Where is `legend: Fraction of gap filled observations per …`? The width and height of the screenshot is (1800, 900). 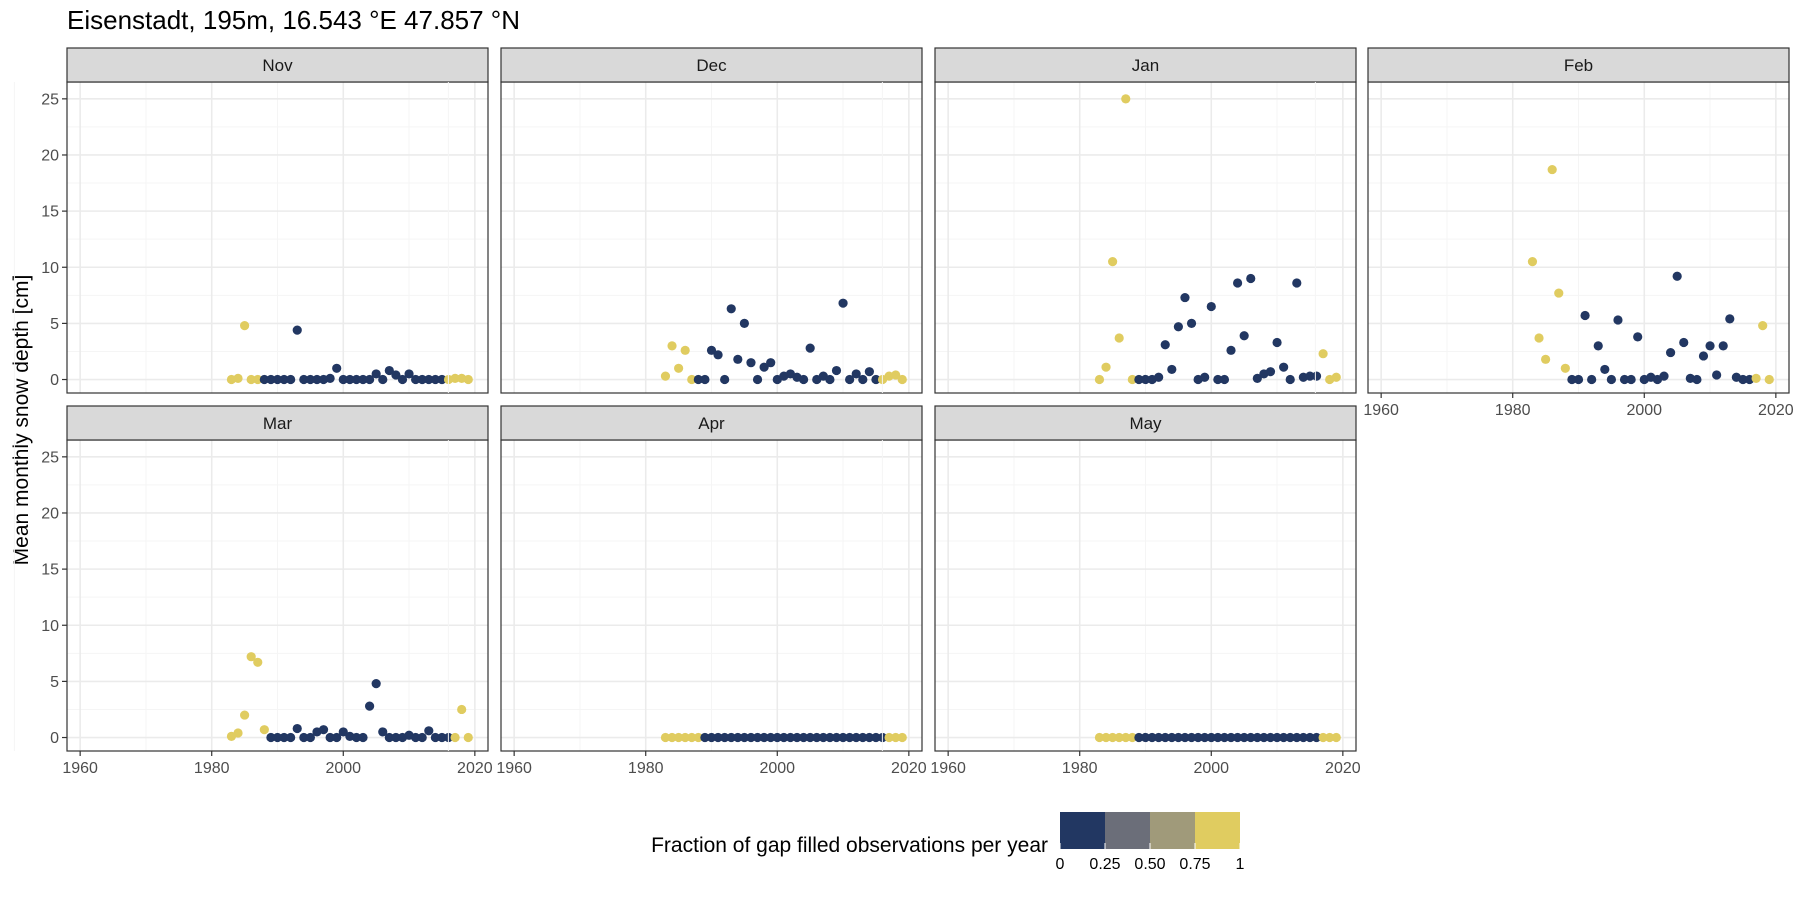 legend: Fraction of gap filled observations per … is located at coordinates (948, 842).